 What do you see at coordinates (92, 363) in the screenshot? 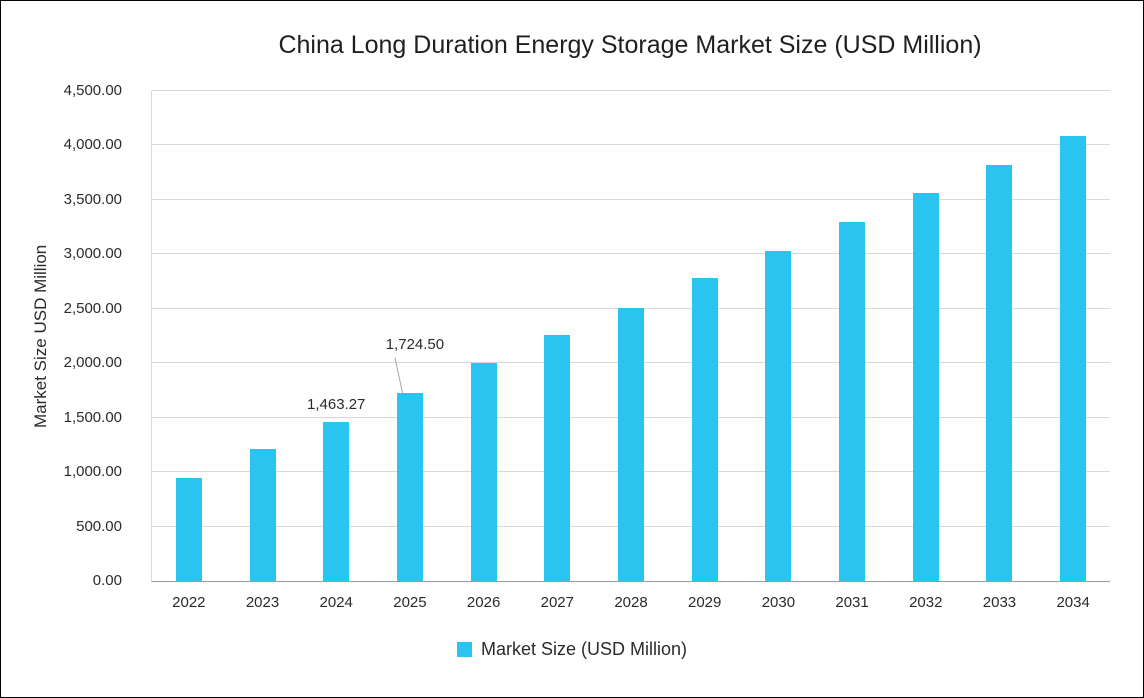
I see `y-tick-label: 2,000.00` at bounding box center [92, 363].